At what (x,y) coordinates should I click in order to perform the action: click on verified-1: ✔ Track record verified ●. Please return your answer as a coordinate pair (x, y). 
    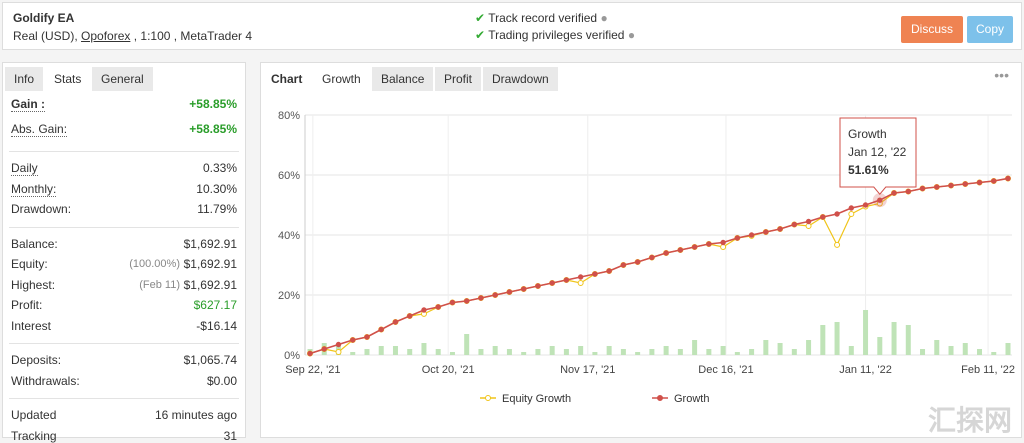
    Looking at the image, I should click on (541, 18).